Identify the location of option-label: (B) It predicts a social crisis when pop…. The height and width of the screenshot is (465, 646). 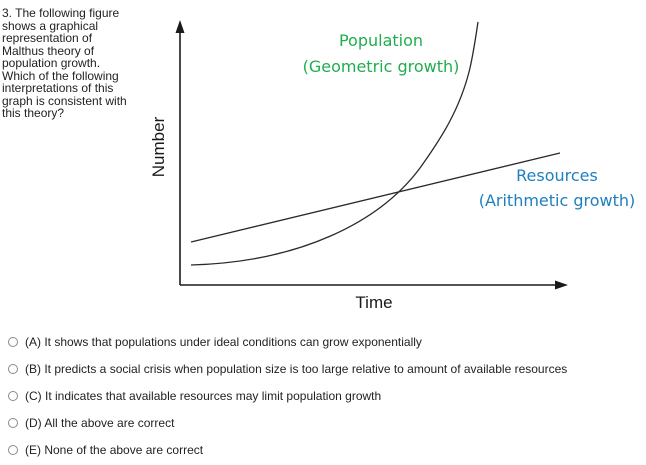
(296, 369).